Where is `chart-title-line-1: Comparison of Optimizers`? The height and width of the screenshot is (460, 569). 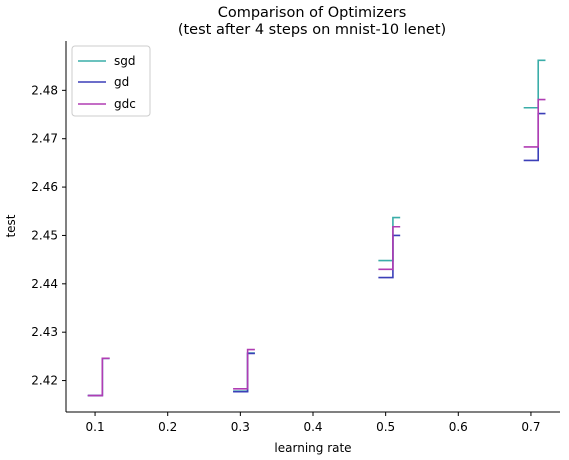
chart-title-line-1: Comparison of Optimizers is located at coordinates (312, 13).